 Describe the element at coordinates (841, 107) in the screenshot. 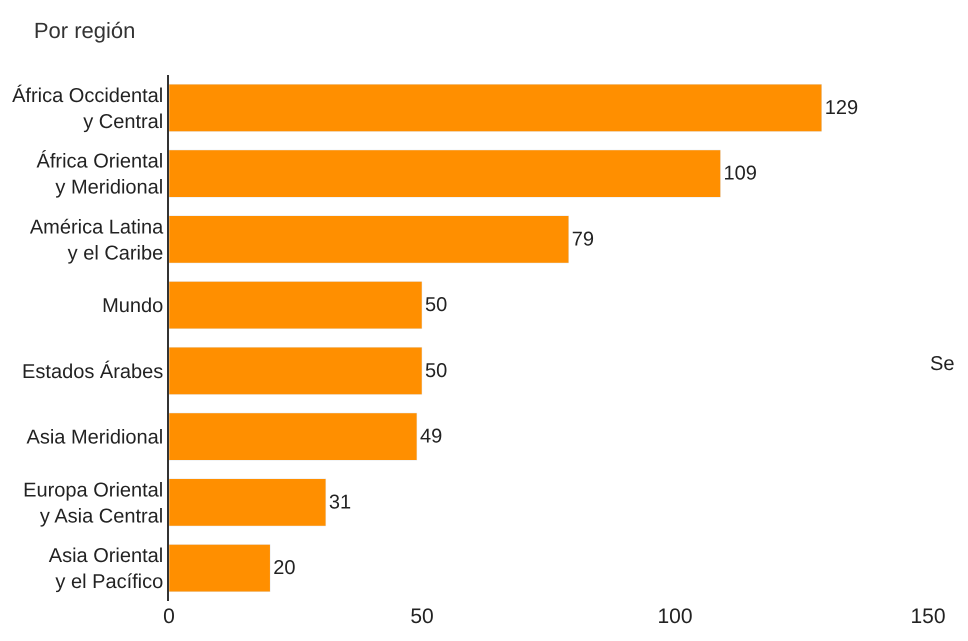

I see `data-label: 129` at that location.